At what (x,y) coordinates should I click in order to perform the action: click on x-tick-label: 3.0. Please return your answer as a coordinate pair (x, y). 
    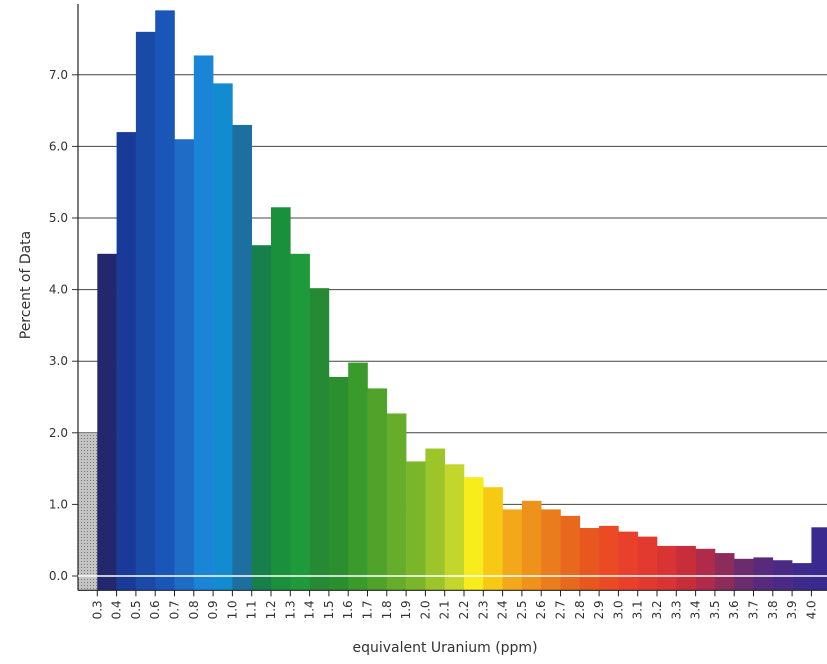
    Looking at the image, I should click on (618, 609).